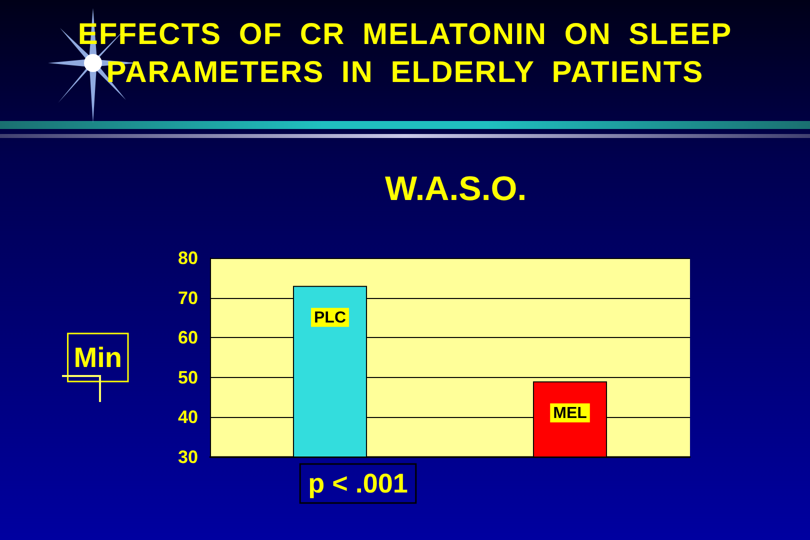  What do you see at coordinates (188, 417) in the screenshot?
I see `y-tick-label: 40` at bounding box center [188, 417].